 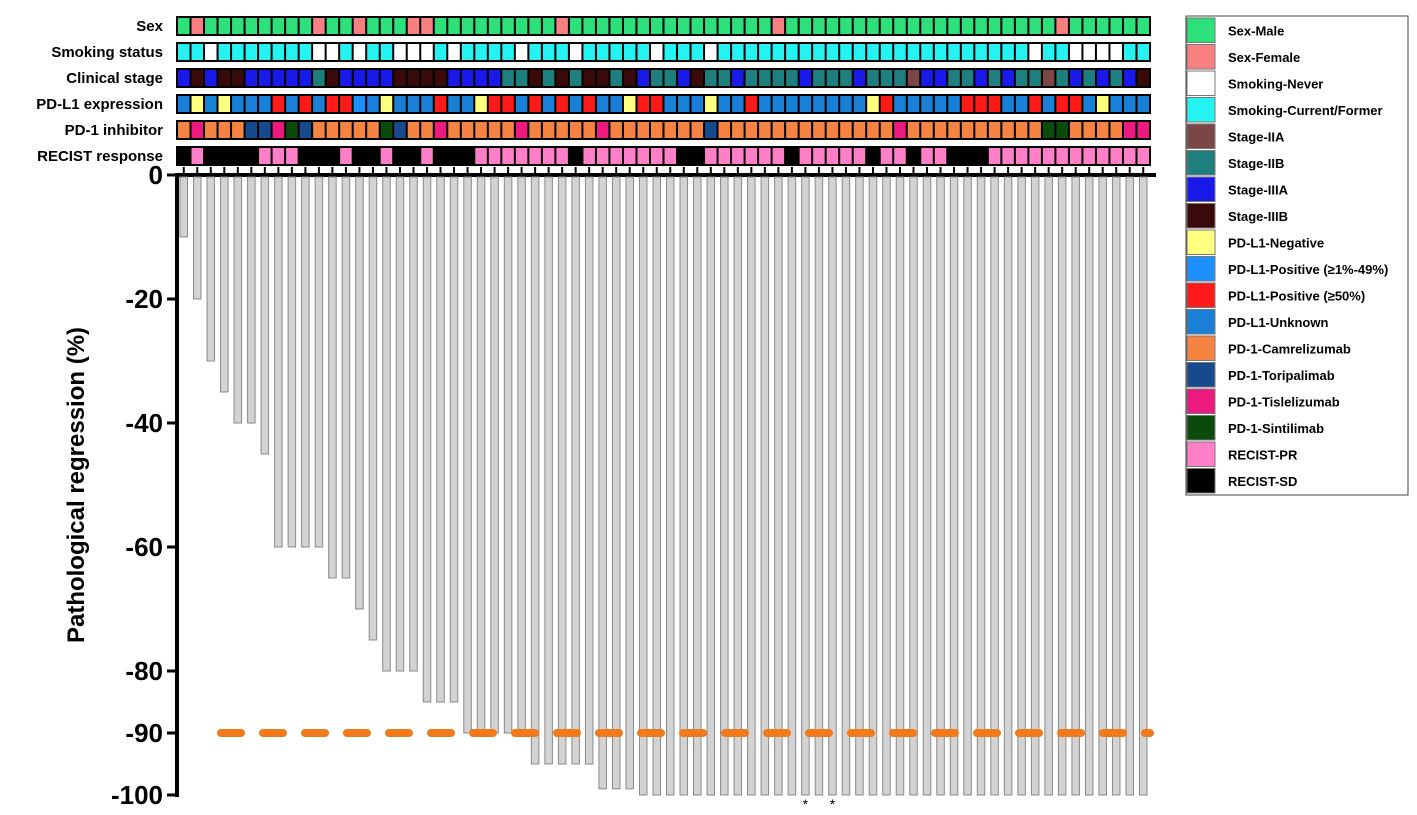 What do you see at coordinates (1256, 163) in the screenshot?
I see `legend-label: Stage-IIB` at bounding box center [1256, 163].